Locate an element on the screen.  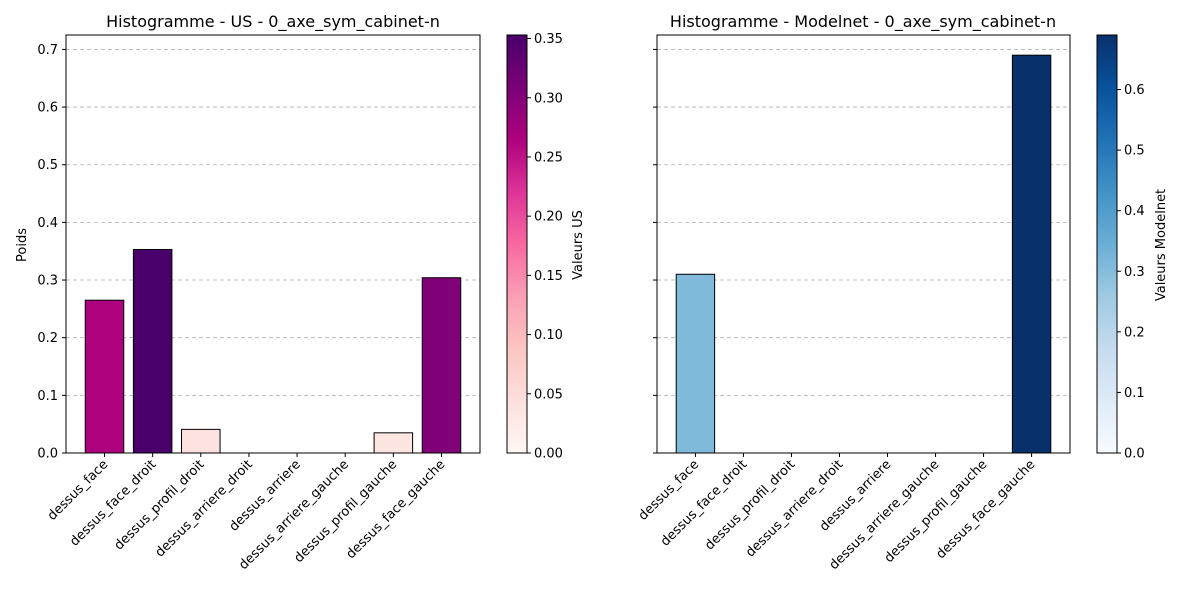
y-tick-label: 0.0 is located at coordinates (47, 454).